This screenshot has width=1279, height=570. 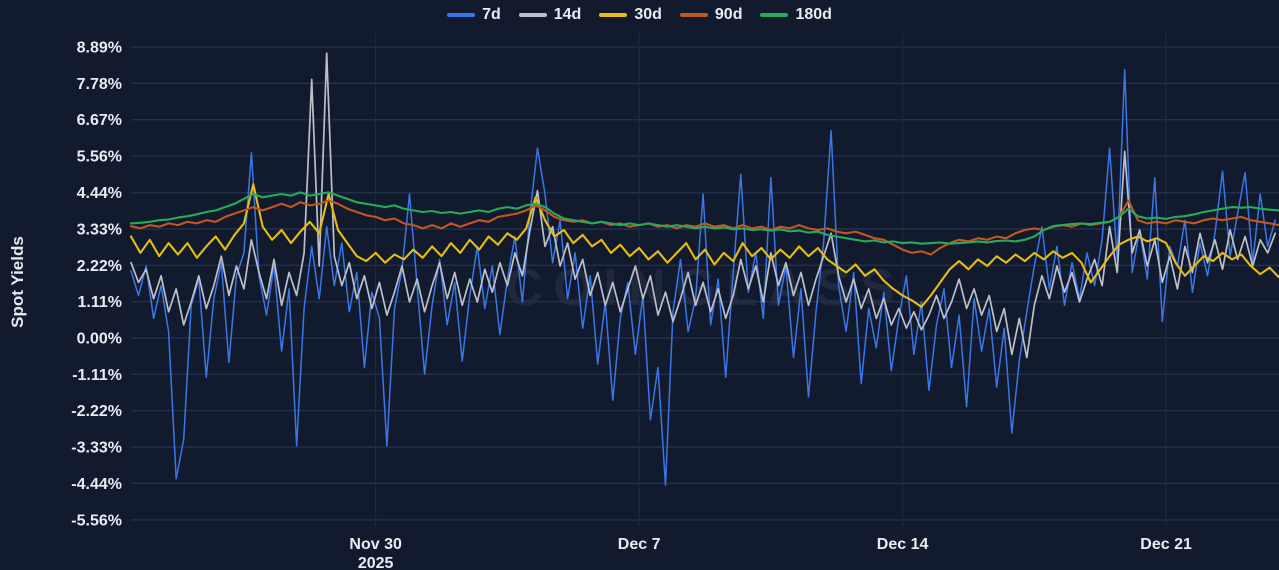 I want to click on coinglass-watermark: COINGLASS, so click(x=705, y=288).